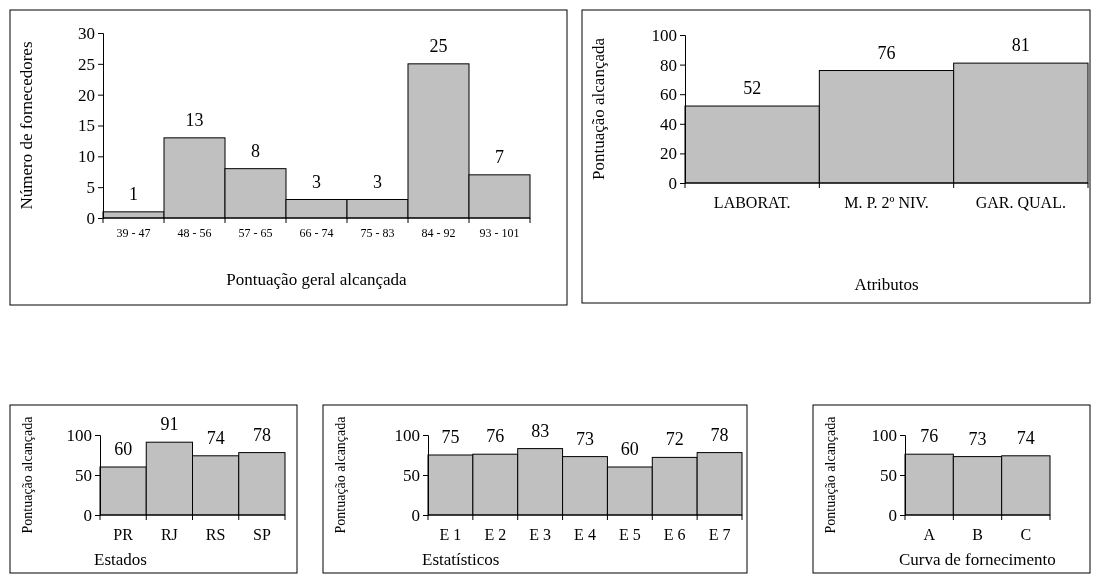 The image size is (1103, 575). Describe the element at coordinates (90, 188) in the screenshot. I see `y-tick-label: 5` at that location.